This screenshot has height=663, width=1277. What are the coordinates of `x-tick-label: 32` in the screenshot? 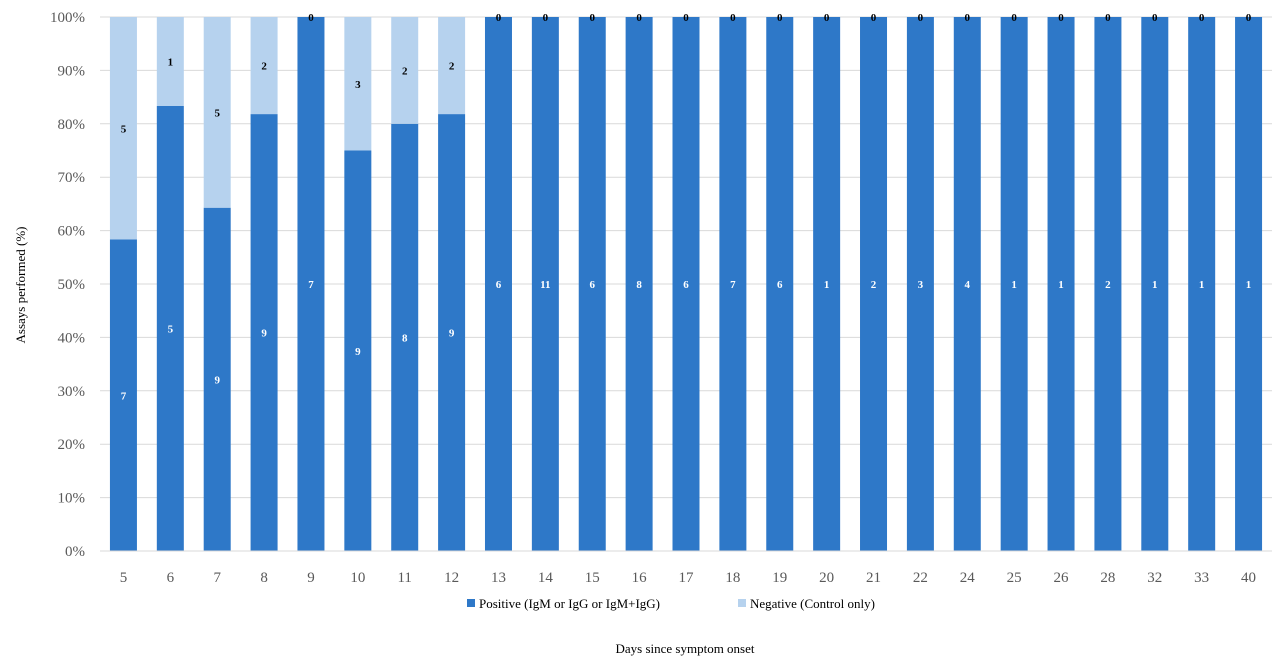 It's located at (1154, 578).